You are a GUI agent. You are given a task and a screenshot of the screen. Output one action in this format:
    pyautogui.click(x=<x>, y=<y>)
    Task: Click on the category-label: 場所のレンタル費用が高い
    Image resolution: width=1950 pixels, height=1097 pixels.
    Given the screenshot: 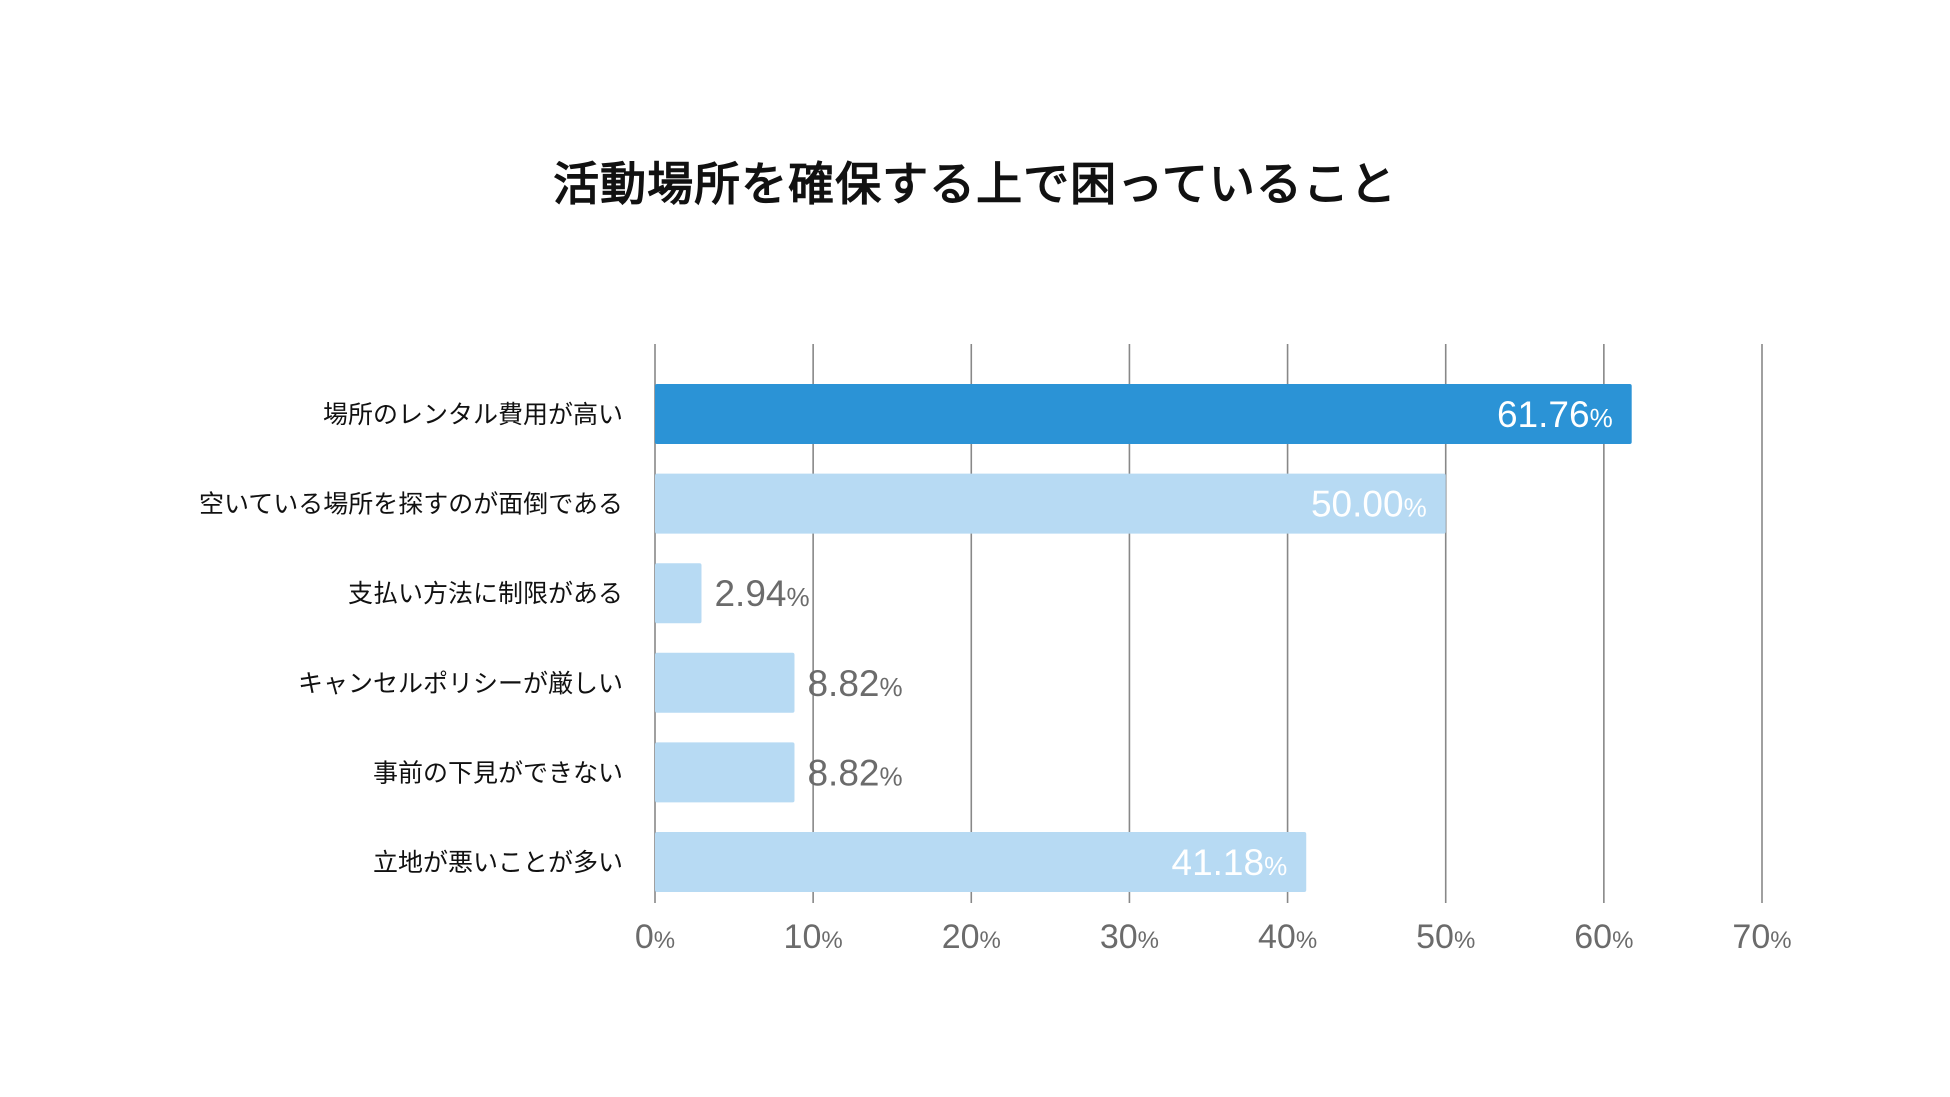 What is the action you would take?
    pyautogui.click(x=473, y=414)
    